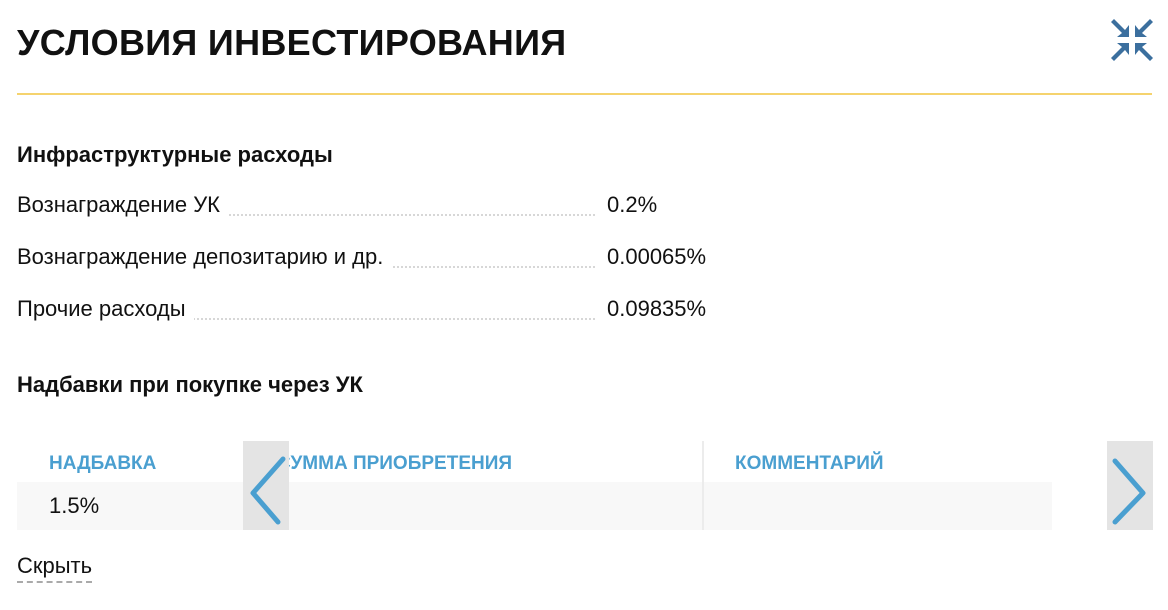 This screenshot has height=610, width=1168. Describe the element at coordinates (175, 154) in the screenshot. I see `infra-heading: Инфраструктурные расходы` at that location.